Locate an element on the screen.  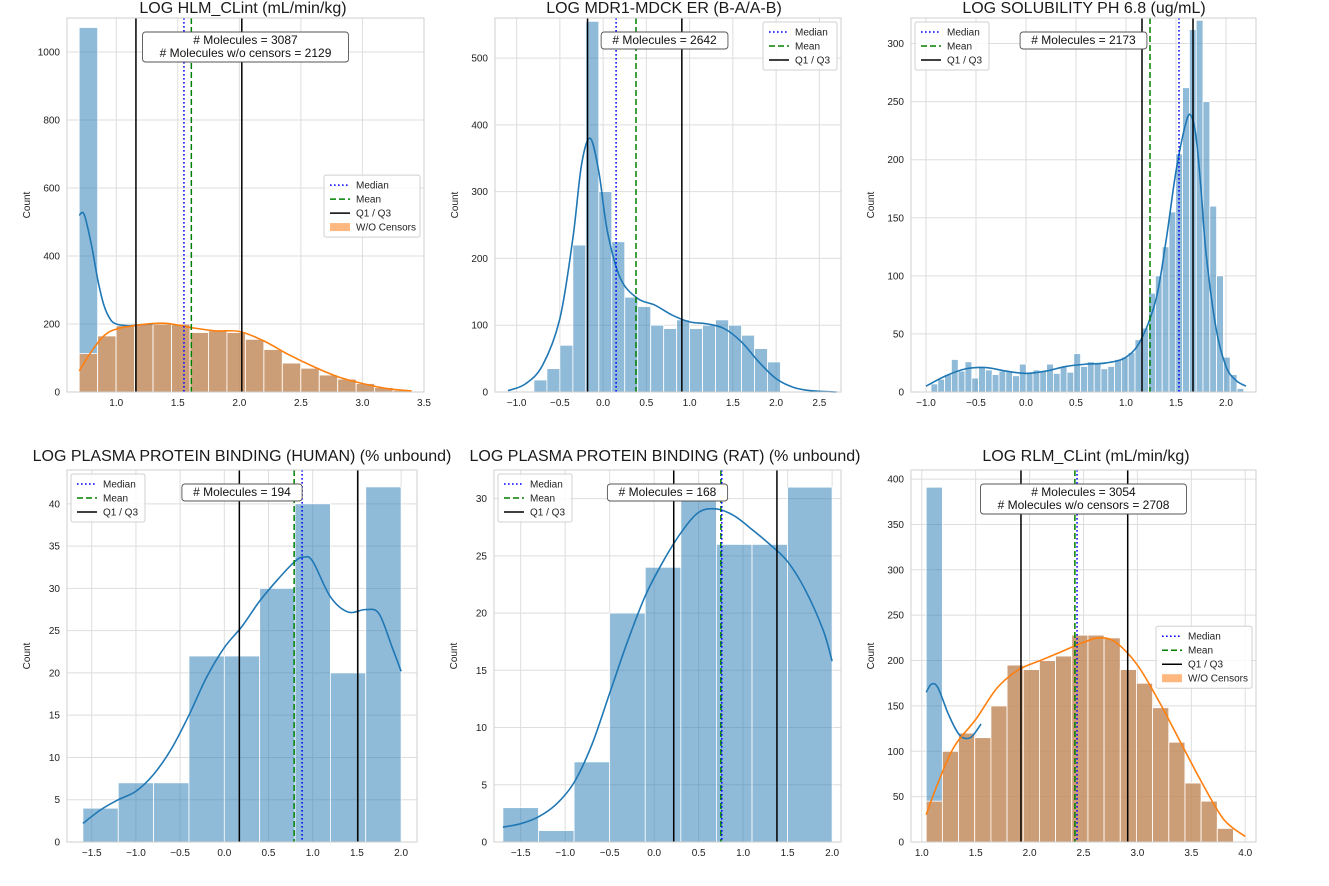
x-tick-label: 0.5 is located at coordinates (1076, 403).